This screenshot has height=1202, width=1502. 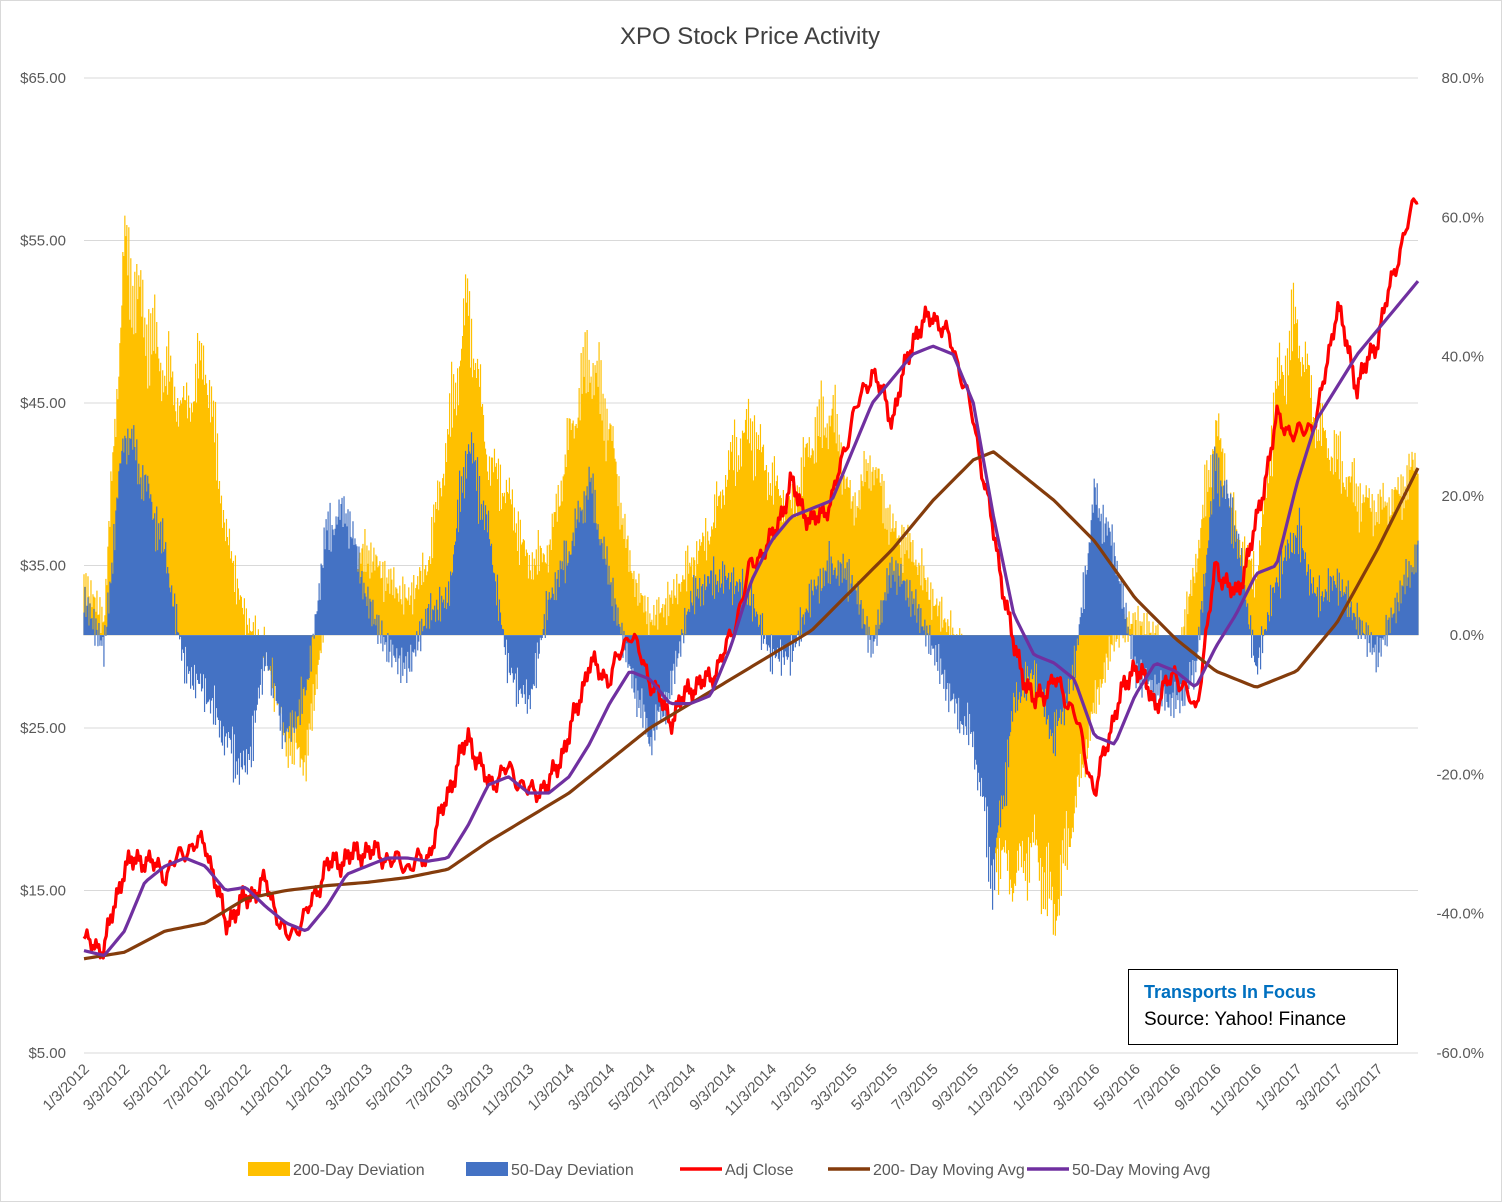 What do you see at coordinates (1462, 217) in the screenshot?
I see `right-tick-label: 60.0%` at bounding box center [1462, 217].